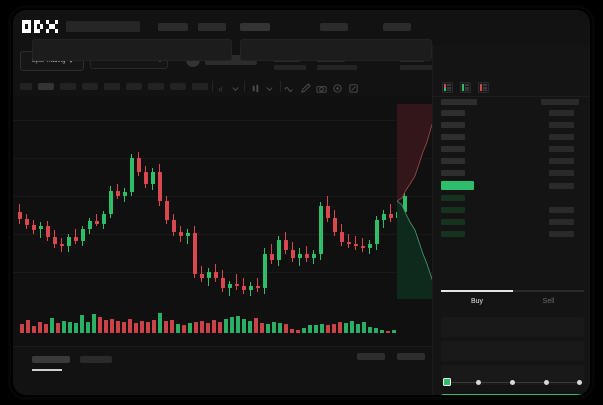  I want to click on gear-icon, so click(337, 87).